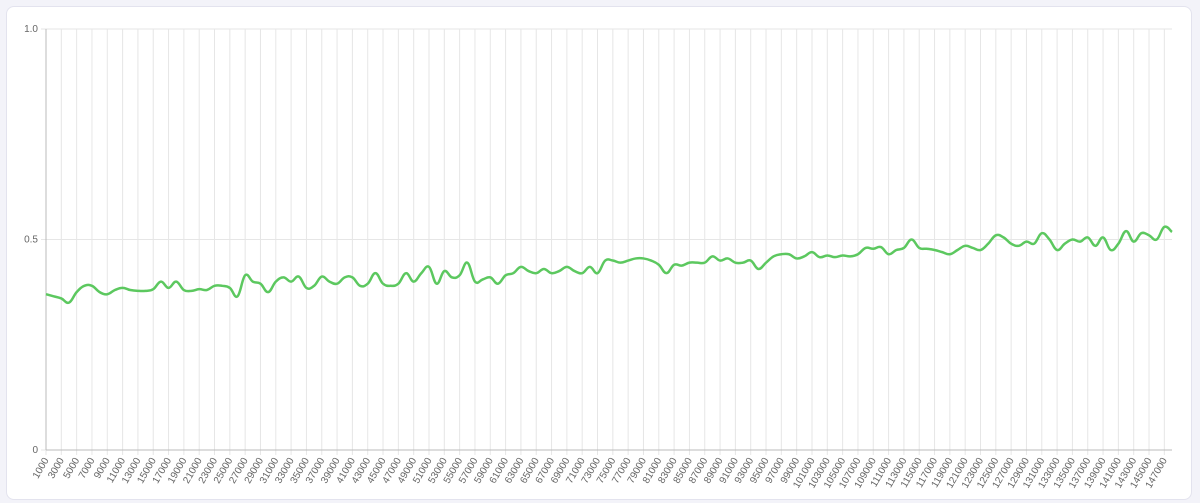 Image resolution: width=1200 pixels, height=503 pixels. I want to click on series-line, so click(609, 265).